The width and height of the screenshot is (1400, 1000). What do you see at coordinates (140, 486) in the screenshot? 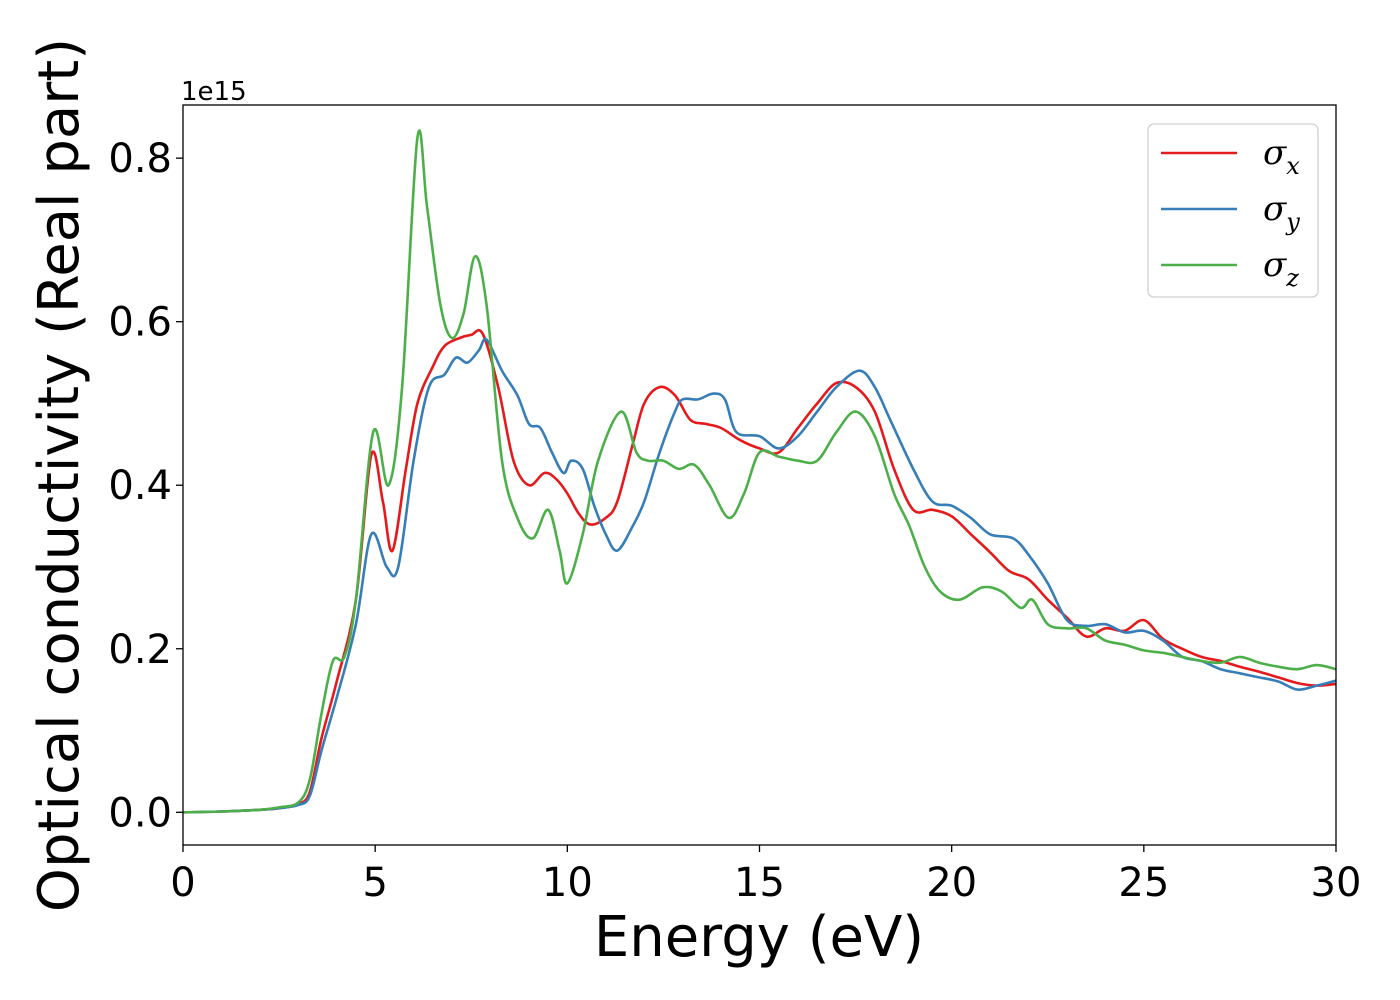
I see `y-tick-label: 0.4` at bounding box center [140, 486].